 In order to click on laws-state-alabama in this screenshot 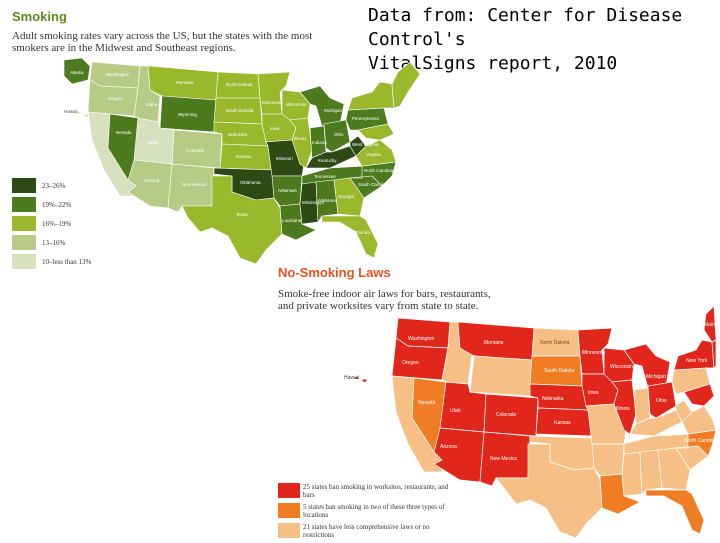, I will do `click(651, 472)`.